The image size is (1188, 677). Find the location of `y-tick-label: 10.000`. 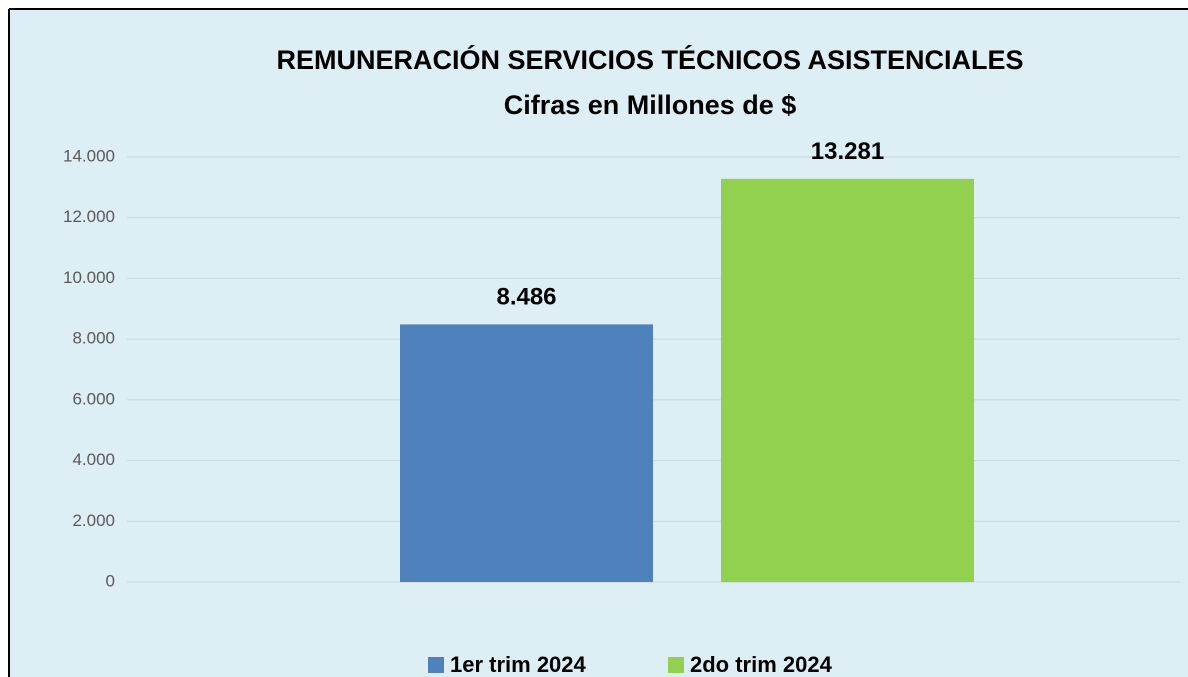

y-tick-label: 10.000 is located at coordinates (89, 277).